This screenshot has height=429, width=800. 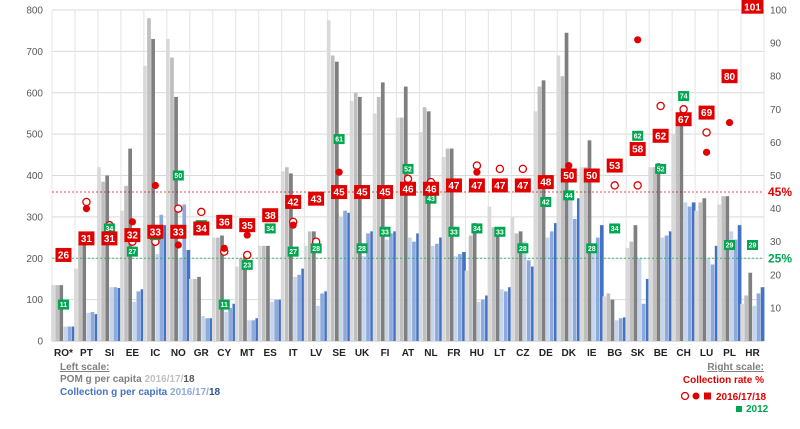 I want to click on square-legend-icon, so click(x=707, y=396).